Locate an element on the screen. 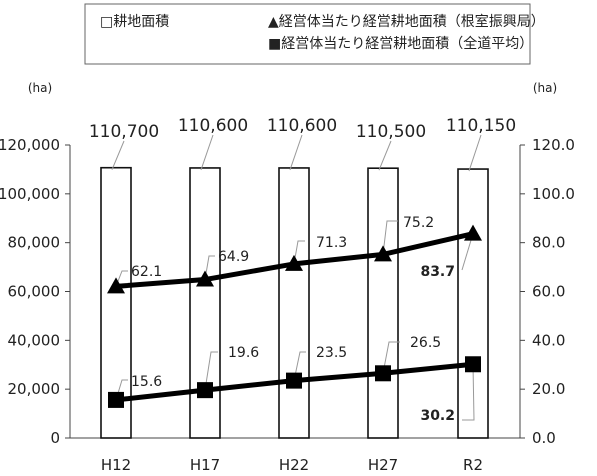 This screenshot has width=597, height=476. x-tick-label: H17 is located at coordinates (205, 465).